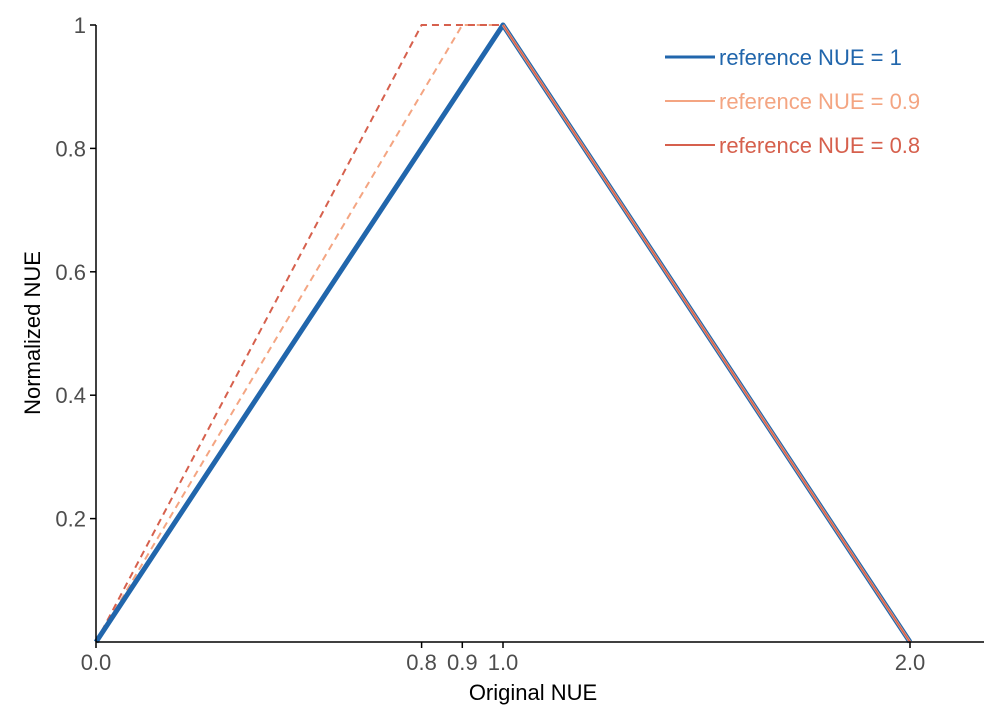 Image resolution: width=984 pixels, height=711 pixels. I want to click on y-tick-label: 1, so click(80, 25).